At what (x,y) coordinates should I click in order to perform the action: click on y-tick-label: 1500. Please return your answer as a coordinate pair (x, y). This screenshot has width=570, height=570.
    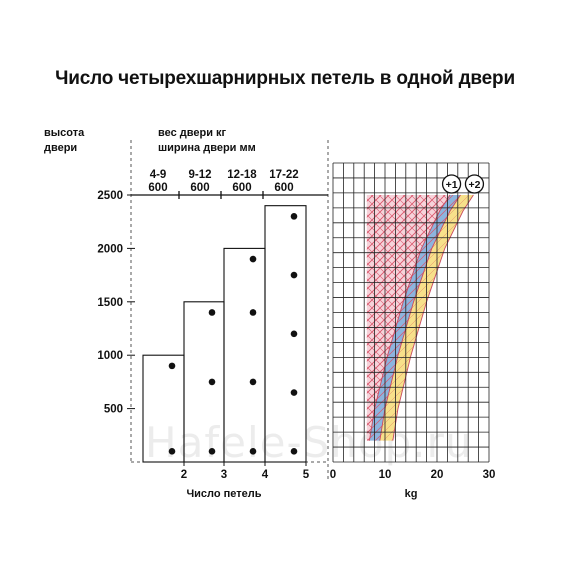
    Looking at the image, I should click on (110, 303).